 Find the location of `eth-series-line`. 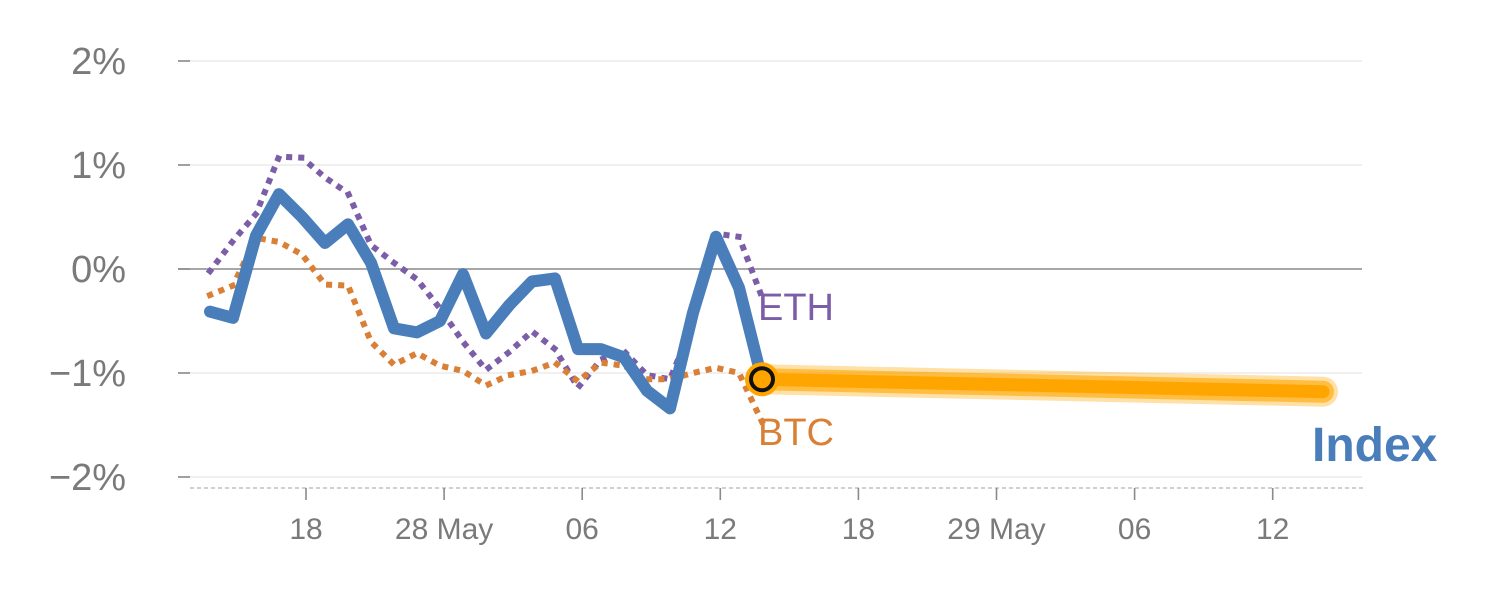

eth-series-line is located at coordinates (485, 272).